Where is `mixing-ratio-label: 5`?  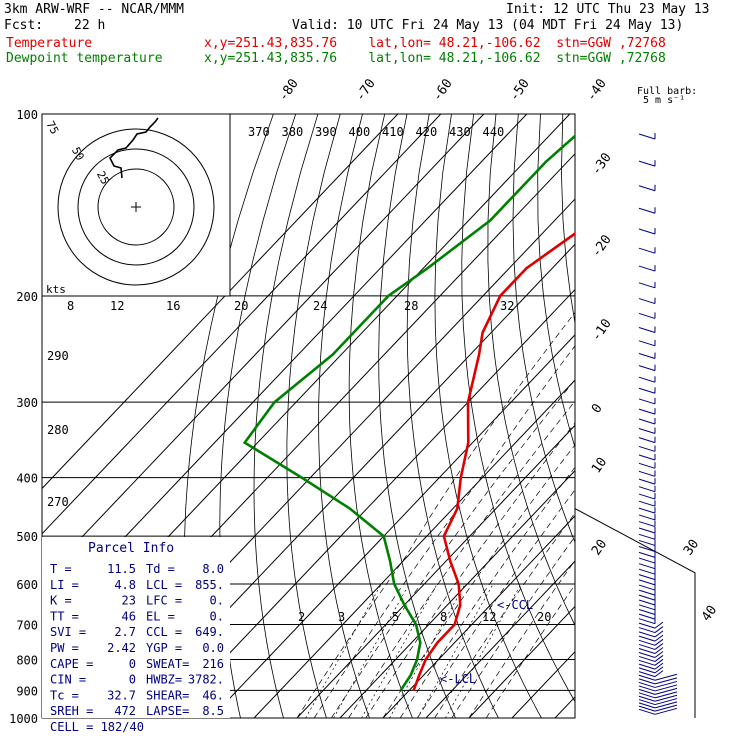
mixing-ratio-label: 5 is located at coordinates (395, 617).